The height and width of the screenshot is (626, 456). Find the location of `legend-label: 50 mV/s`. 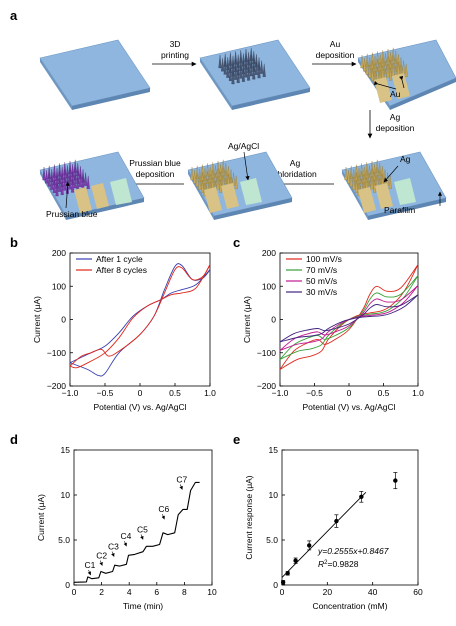

legend-label: 50 mV/s is located at coordinates (321, 281).